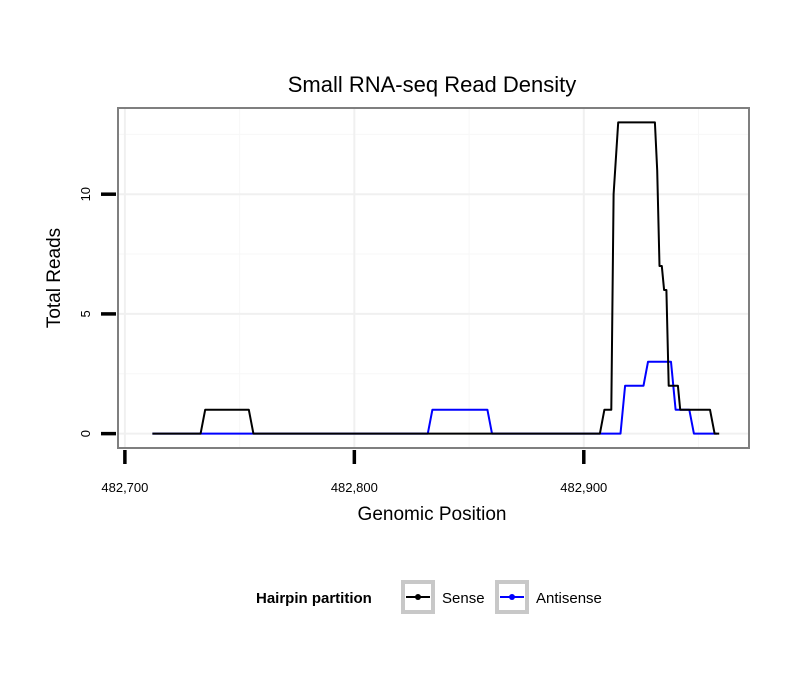 Image resolution: width=810 pixels, height=690 pixels. Describe the element at coordinates (432, 84) in the screenshot. I see `chart-title: Small RNA-seq Read Density` at that location.